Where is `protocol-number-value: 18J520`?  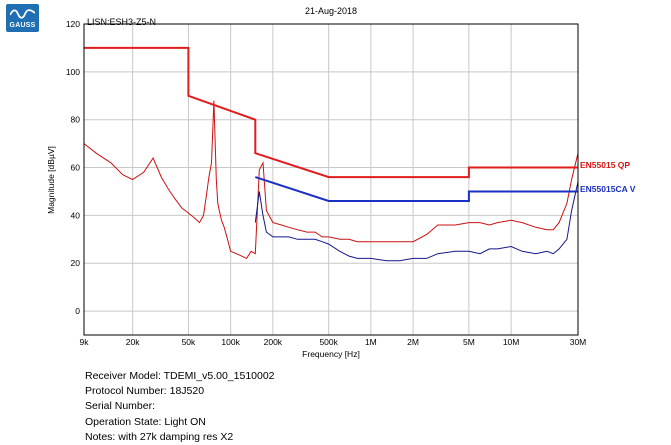 protocol-number-value: 18J520 is located at coordinates (187, 391).